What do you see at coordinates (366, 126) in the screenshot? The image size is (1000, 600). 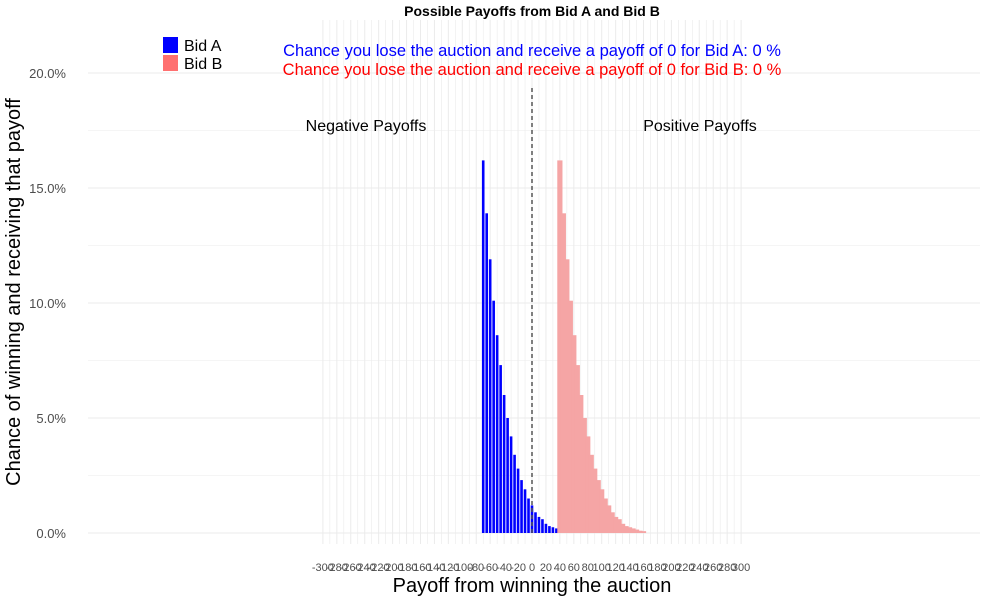 I see `negative-payoffs-label: Negative Payoffs` at bounding box center [366, 126].